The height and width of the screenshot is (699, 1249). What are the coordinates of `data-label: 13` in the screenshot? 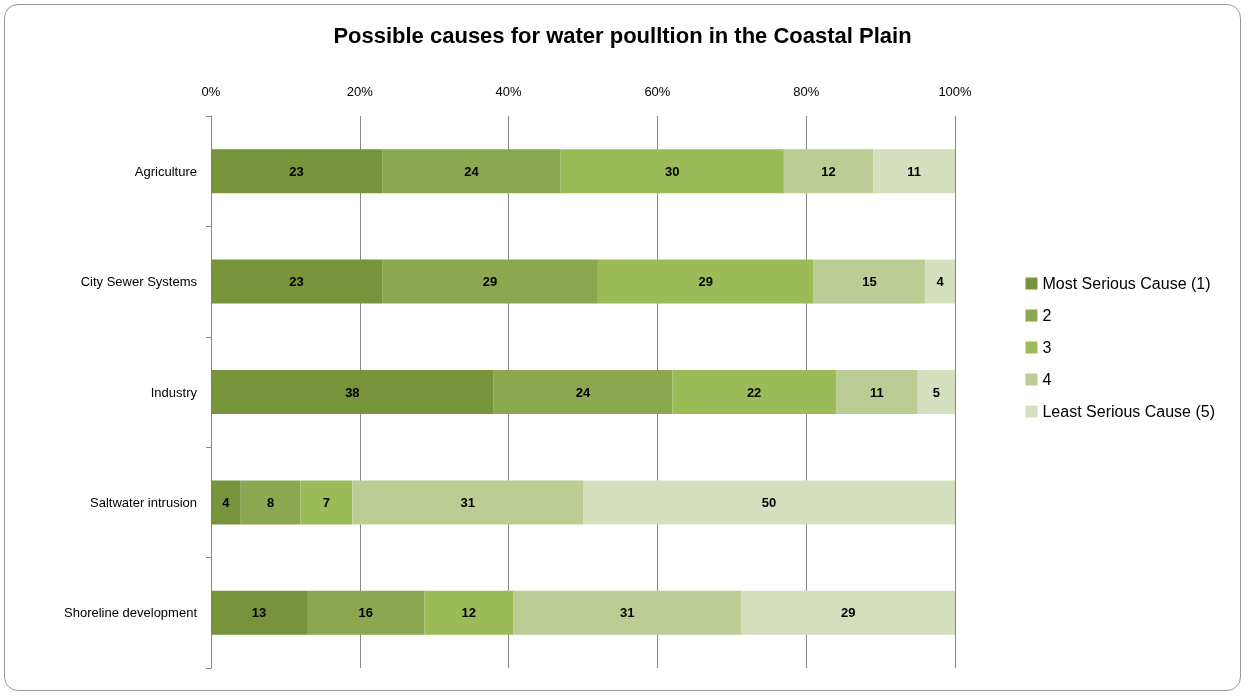 It's located at (259, 613).